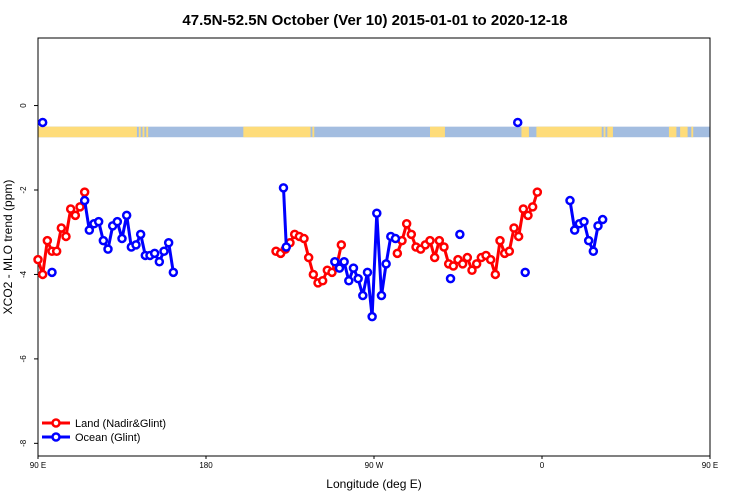 The height and width of the screenshot is (500, 750). I want to click on legend-marker, so click(56, 423).